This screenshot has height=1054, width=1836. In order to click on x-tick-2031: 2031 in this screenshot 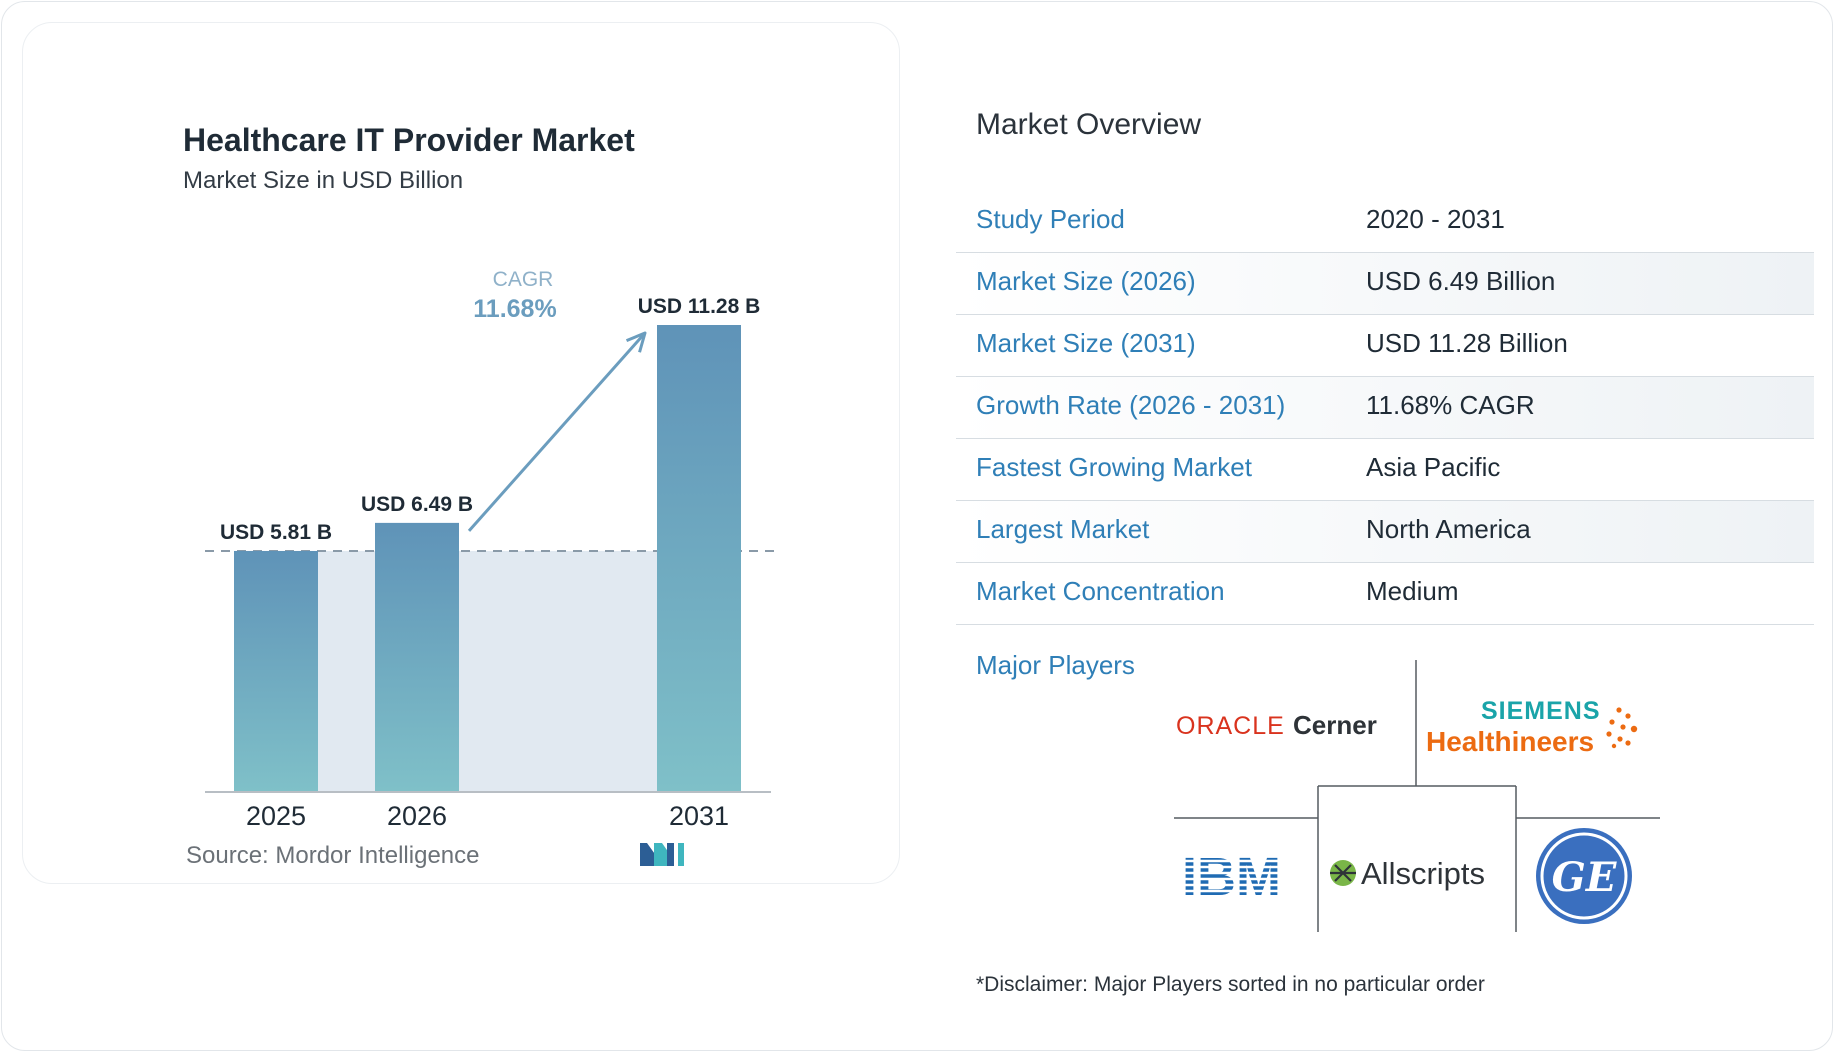, I will do `click(699, 816)`.